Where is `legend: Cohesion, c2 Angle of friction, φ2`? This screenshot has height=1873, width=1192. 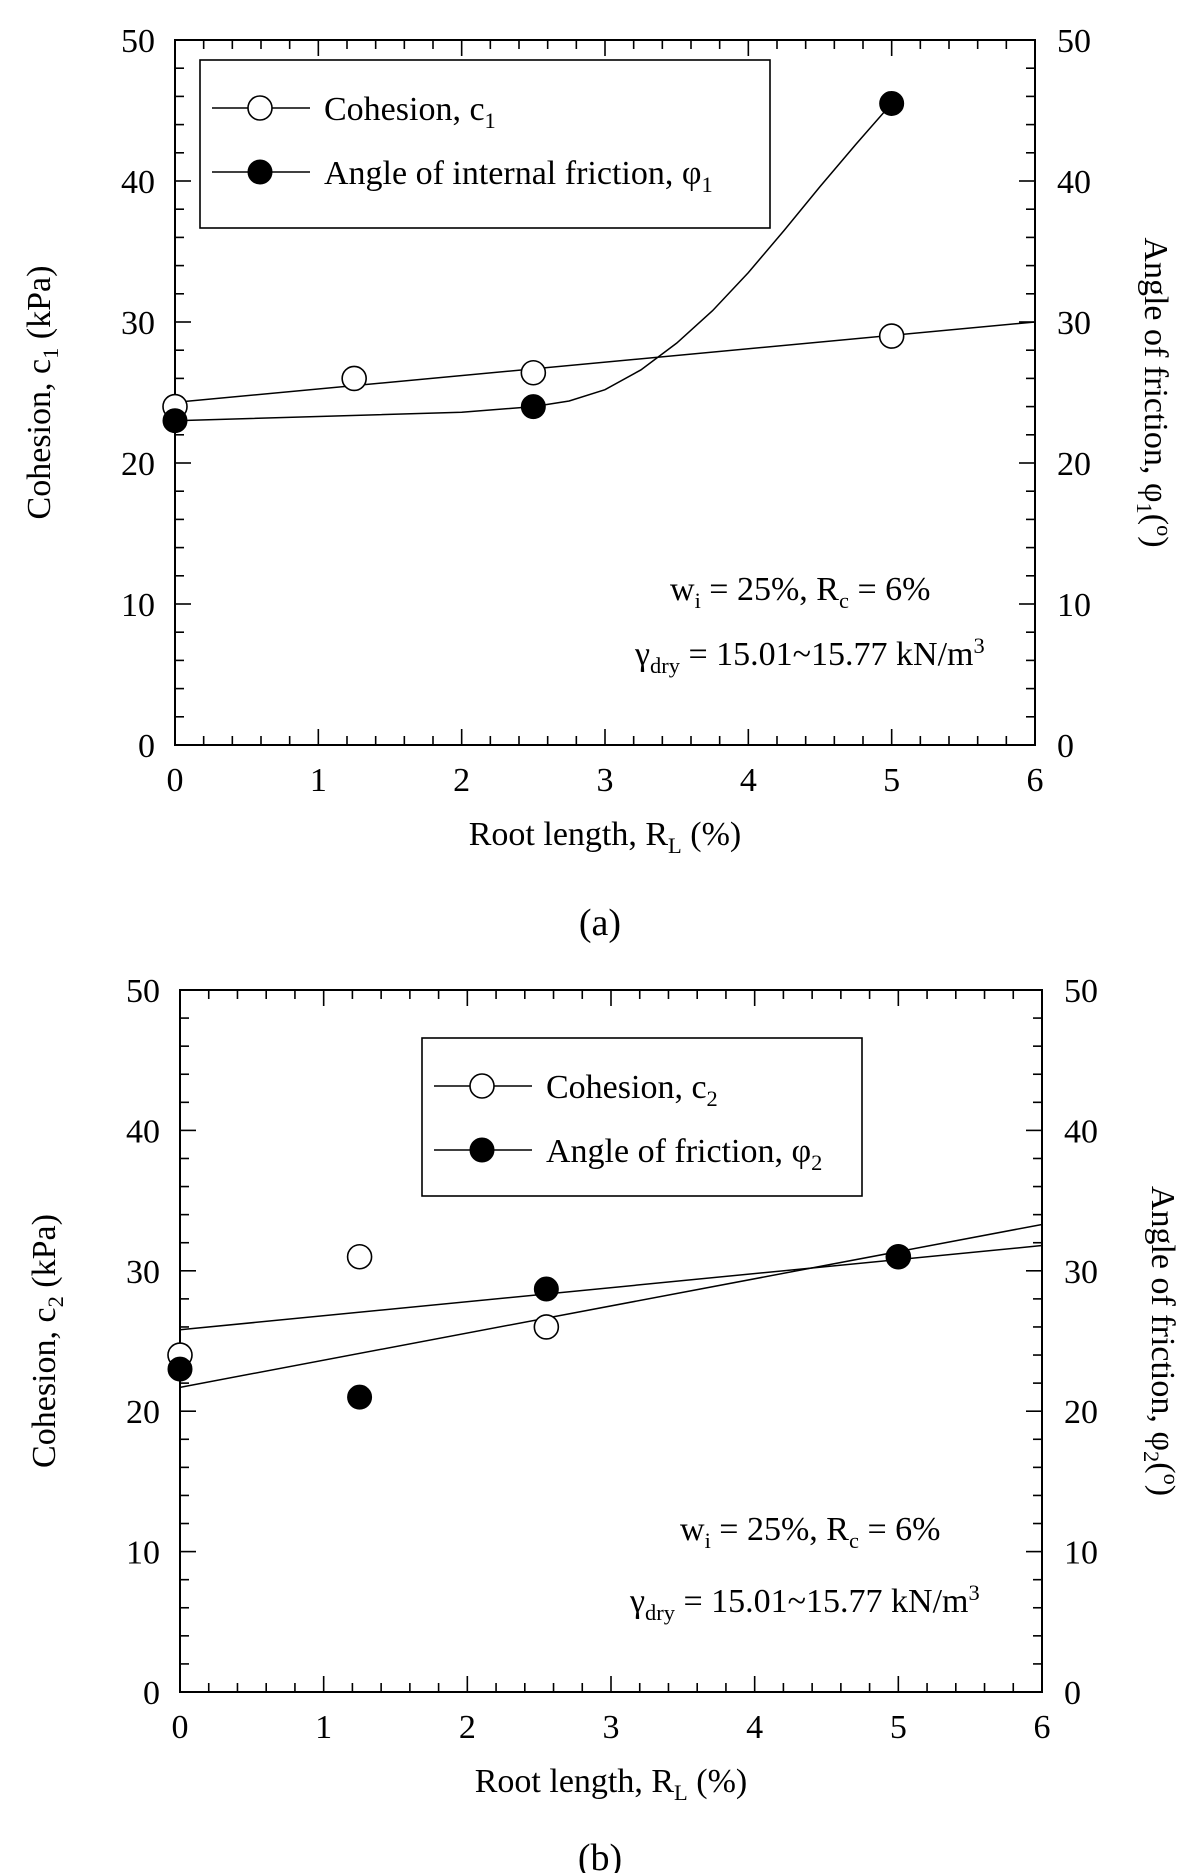 legend: Cohesion, c2 Angle of friction, φ2 is located at coordinates (642, 1117).